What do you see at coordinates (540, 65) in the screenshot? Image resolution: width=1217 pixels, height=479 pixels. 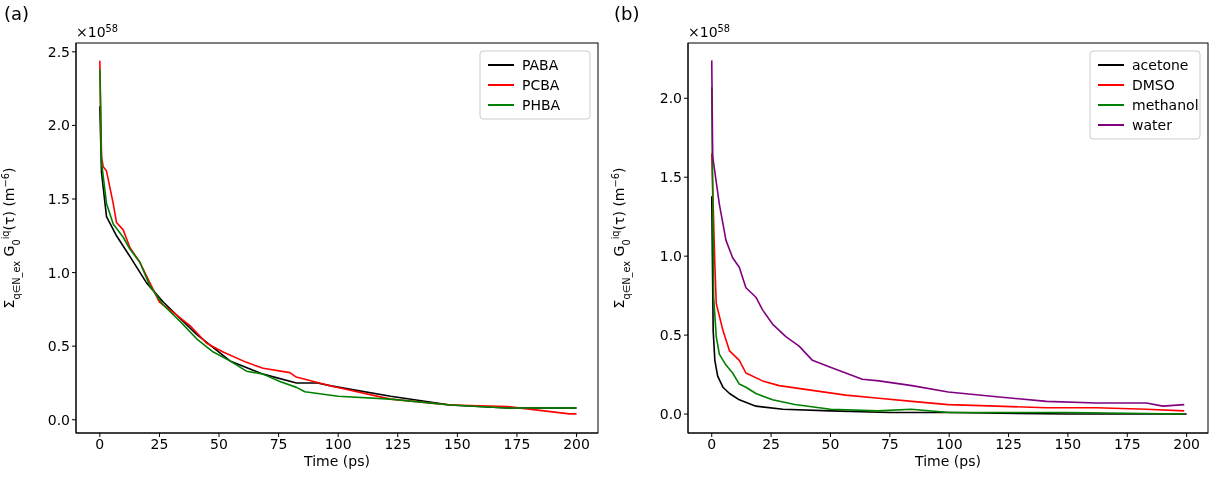 I see `legend-label: PABA` at bounding box center [540, 65].